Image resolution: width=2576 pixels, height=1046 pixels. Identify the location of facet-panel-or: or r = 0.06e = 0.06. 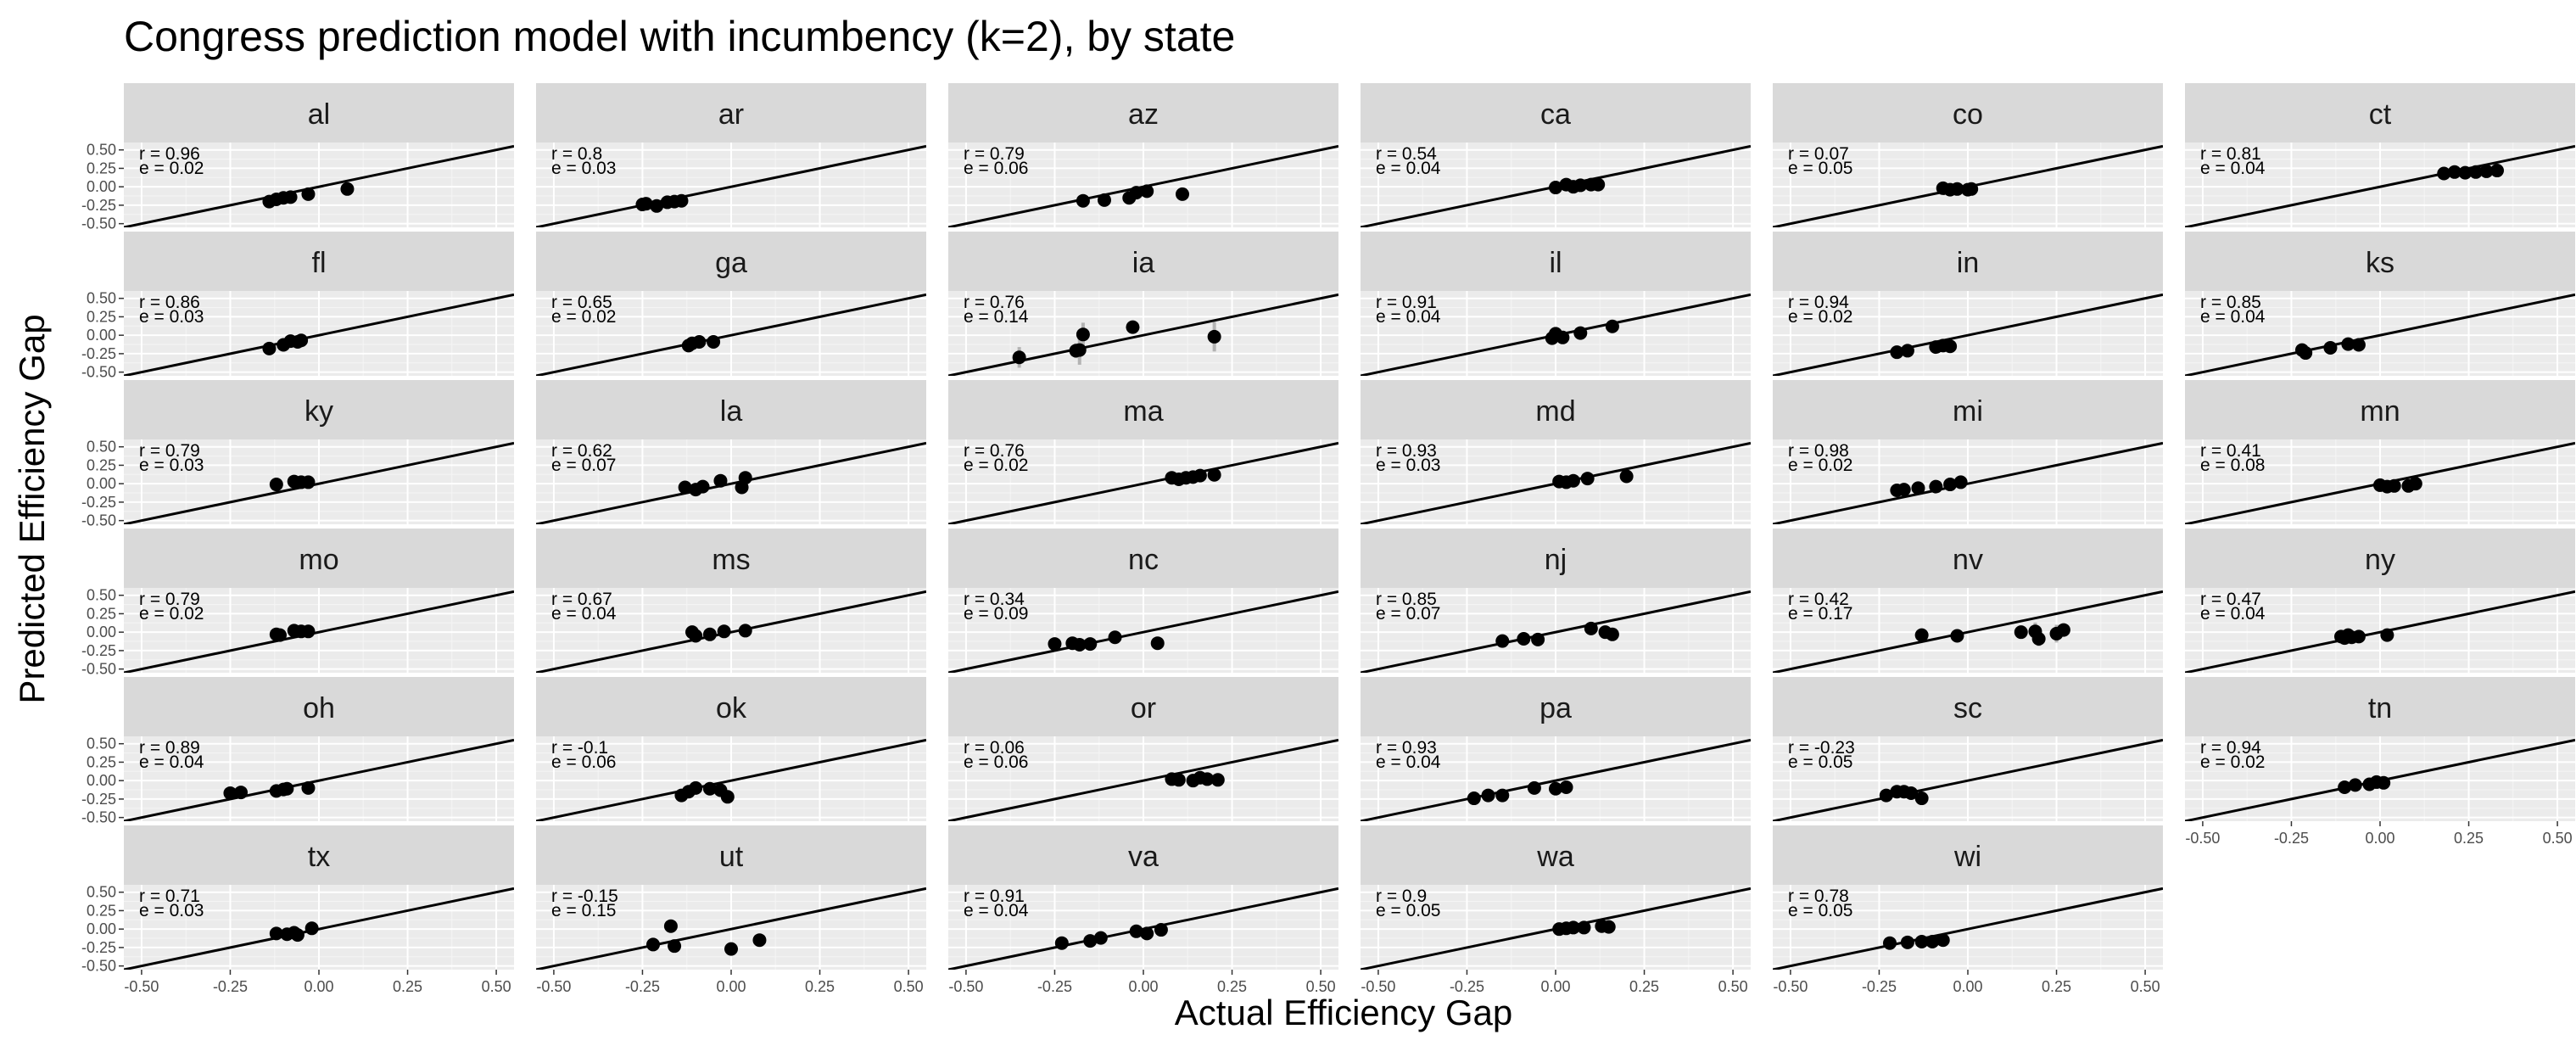
(1143, 749).